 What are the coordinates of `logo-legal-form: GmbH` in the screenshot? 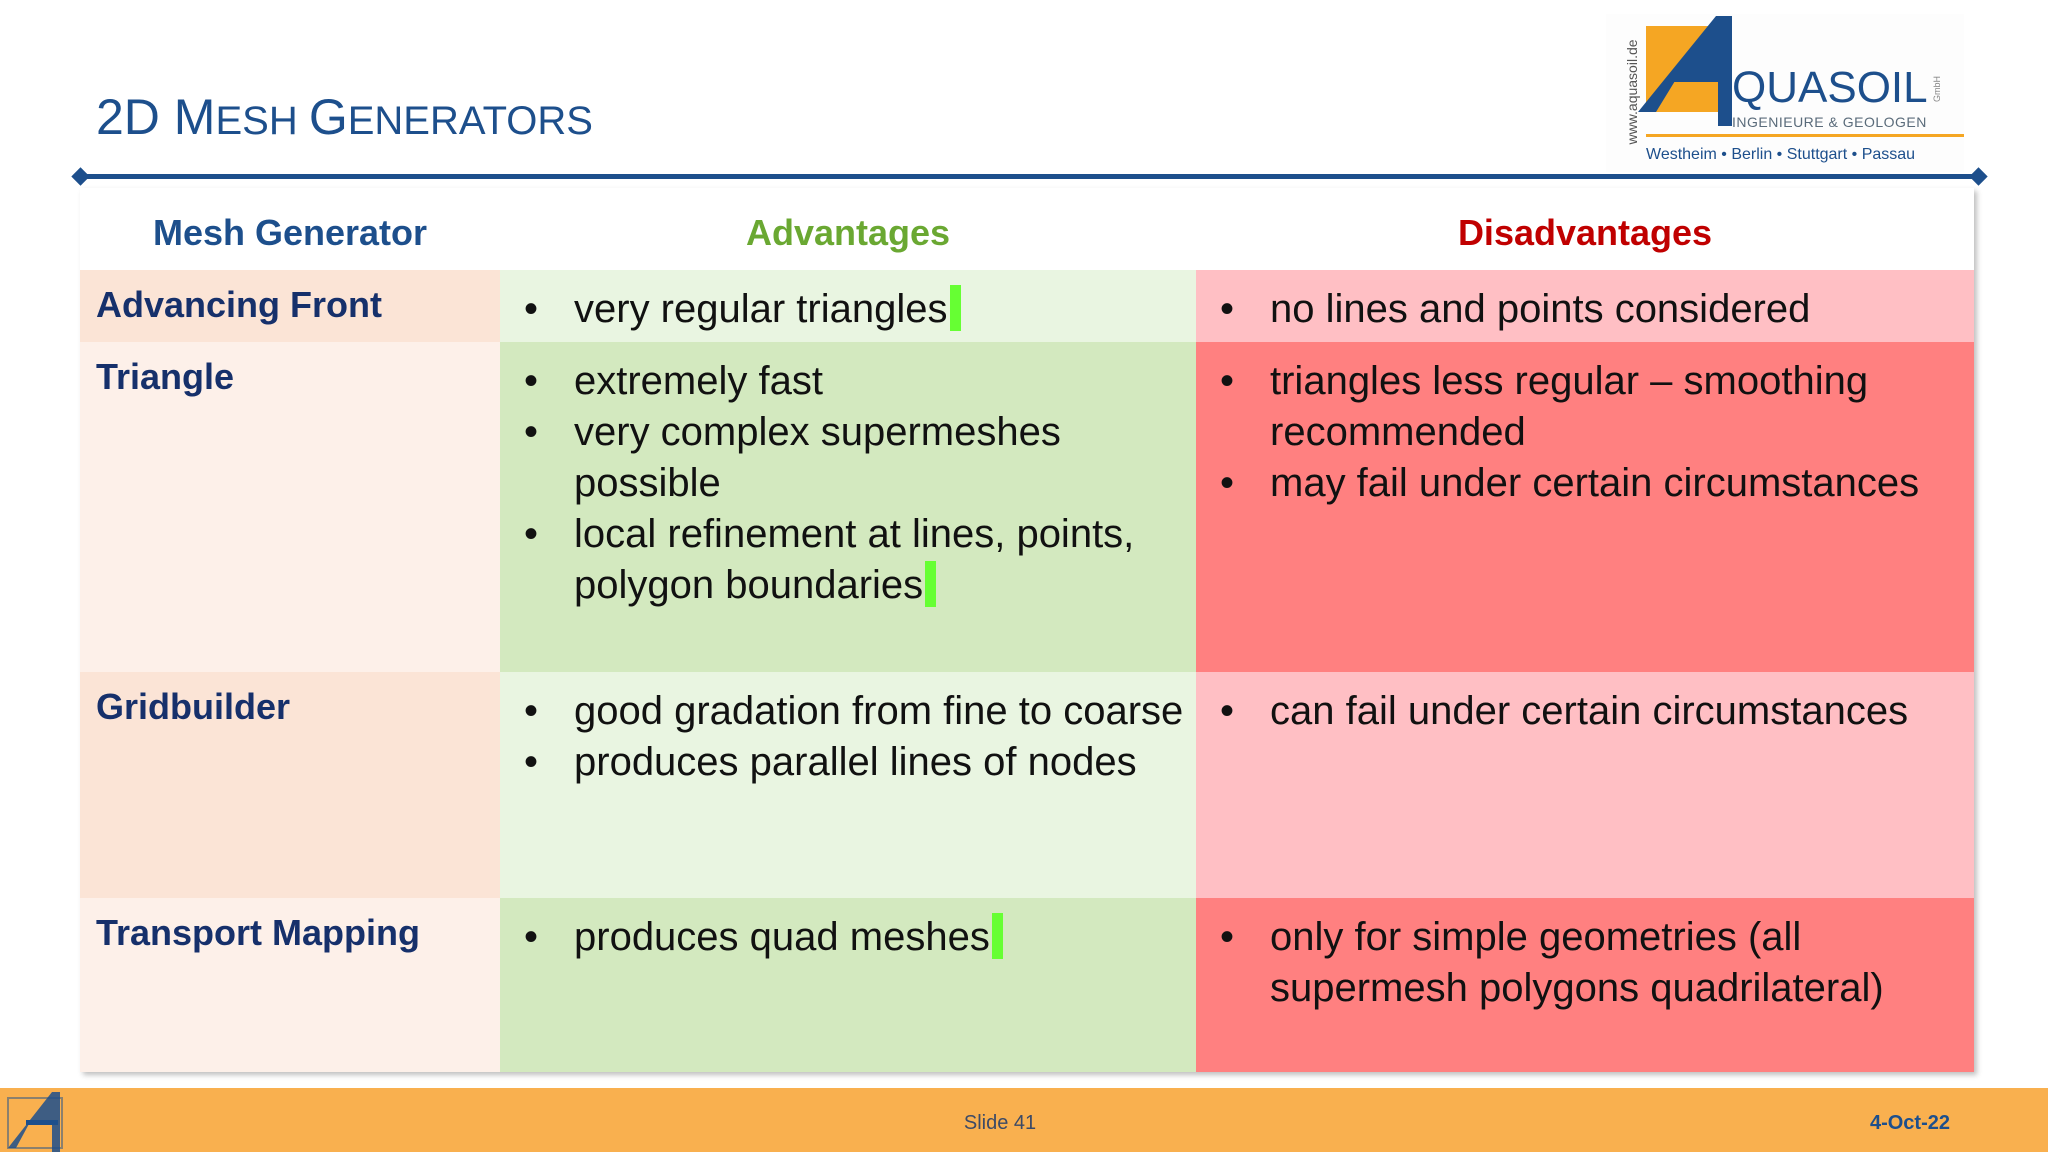 It's located at (1937, 89).